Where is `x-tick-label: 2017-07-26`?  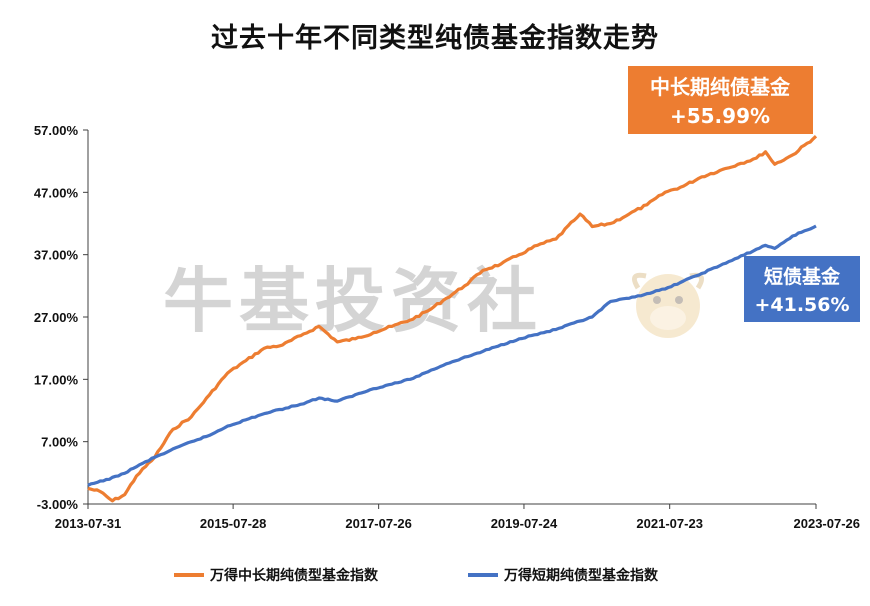
x-tick-label: 2017-07-26 is located at coordinates (378, 523).